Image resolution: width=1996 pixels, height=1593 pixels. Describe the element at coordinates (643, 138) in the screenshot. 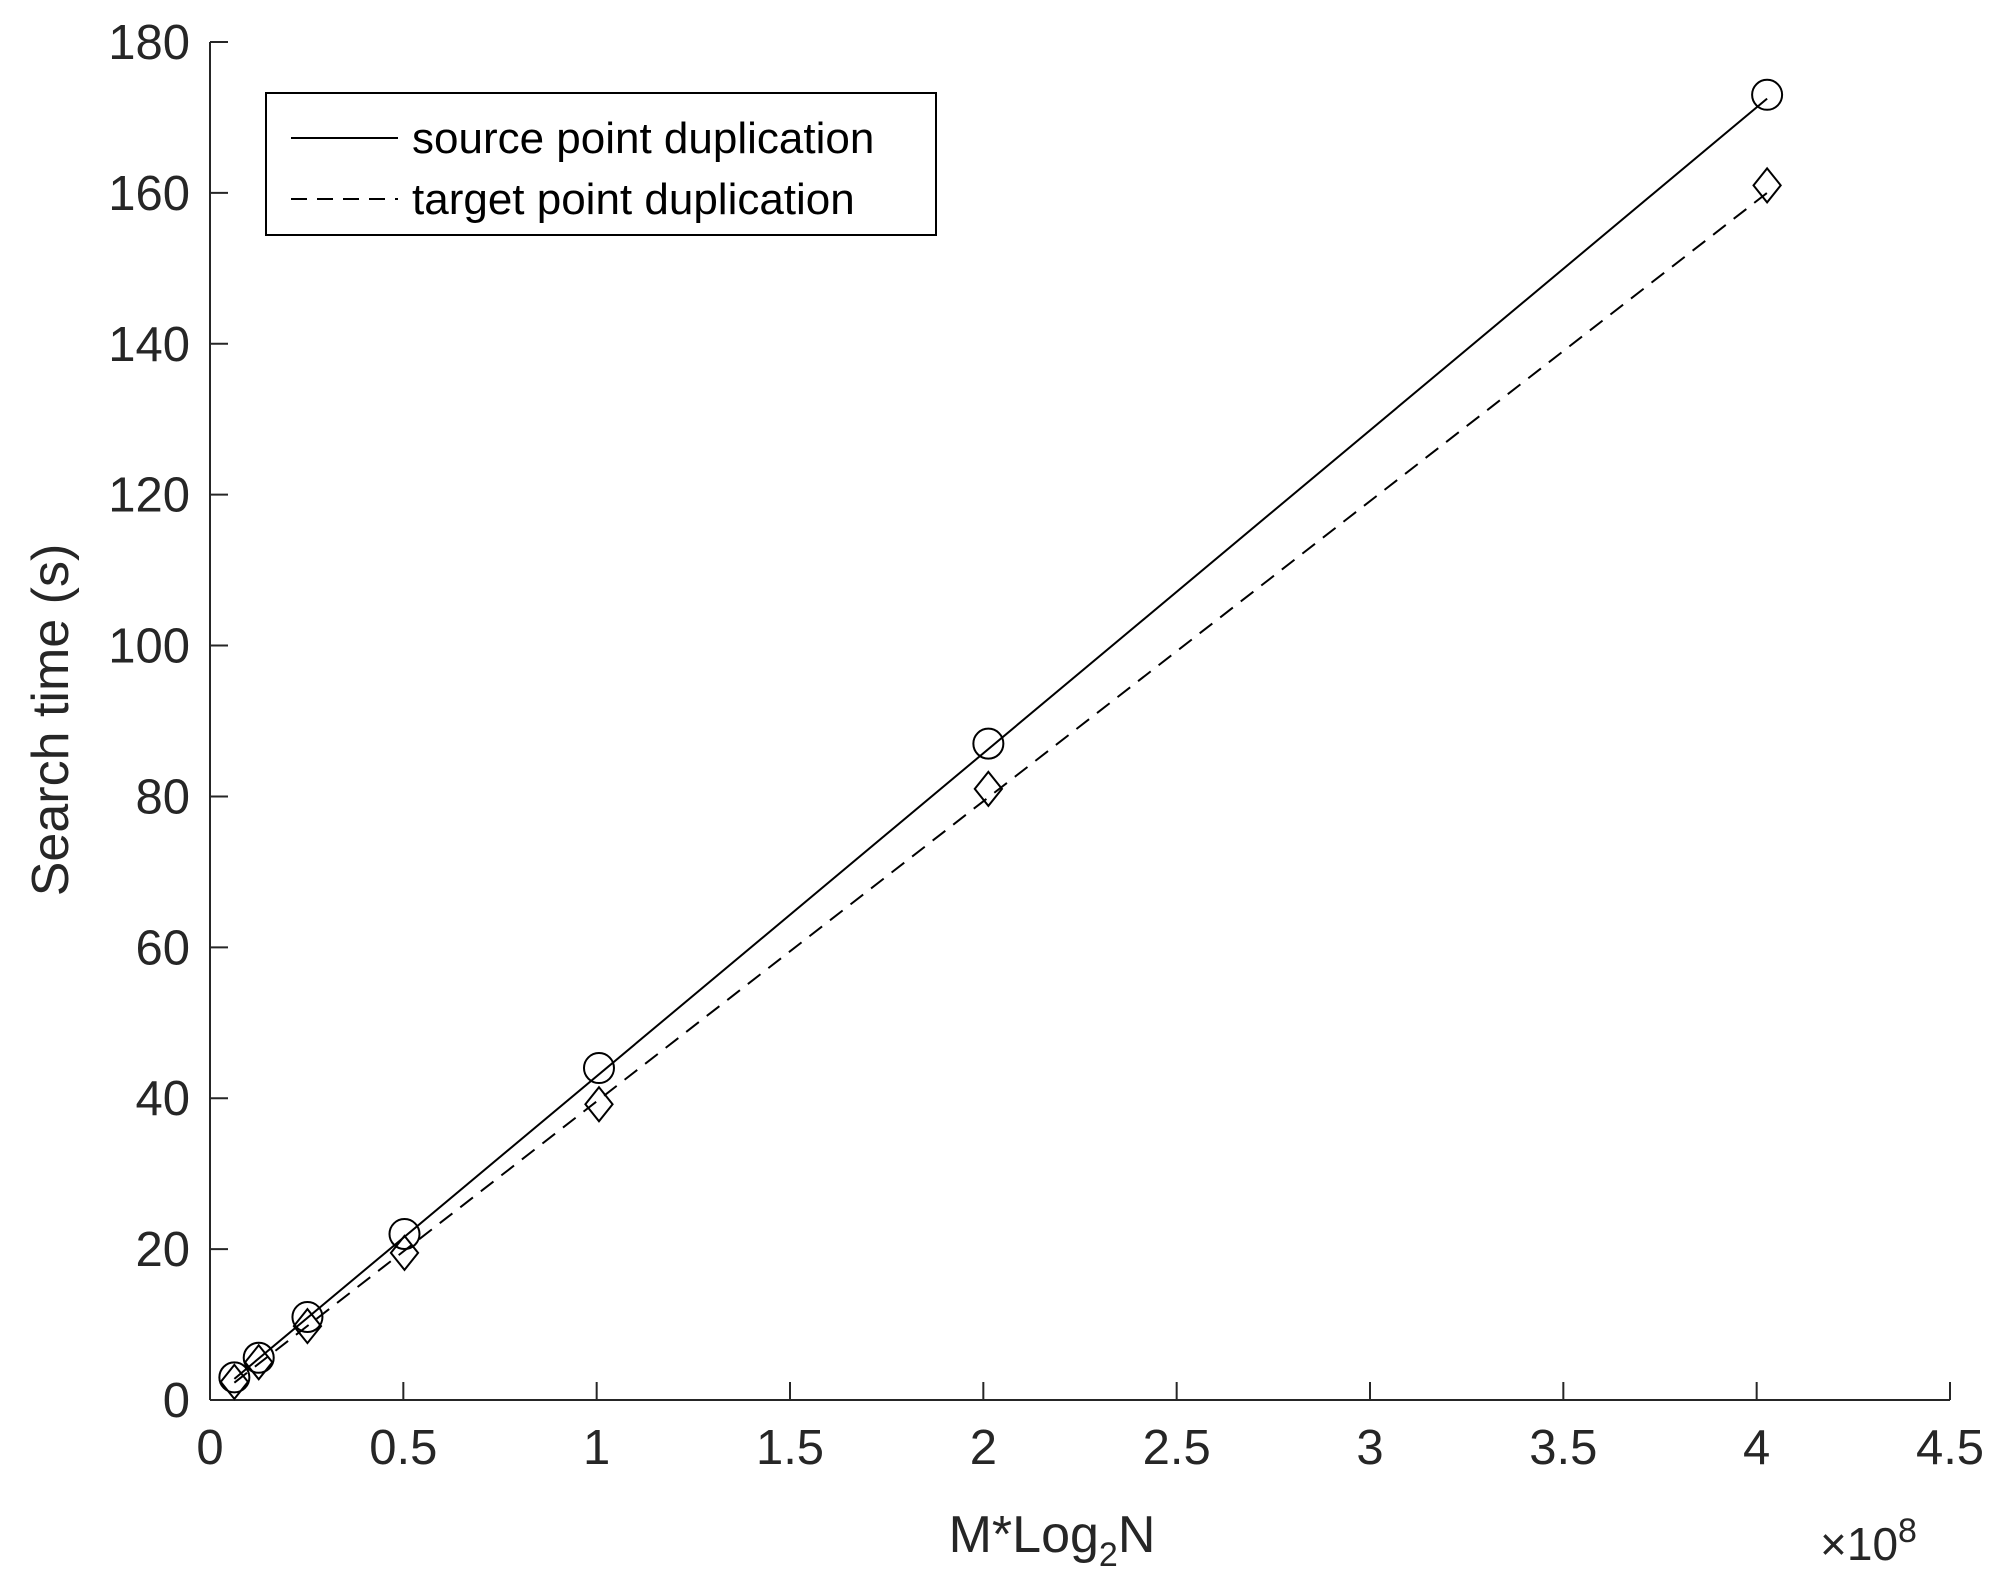

I see `legend-label-source: source point duplication` at that location.